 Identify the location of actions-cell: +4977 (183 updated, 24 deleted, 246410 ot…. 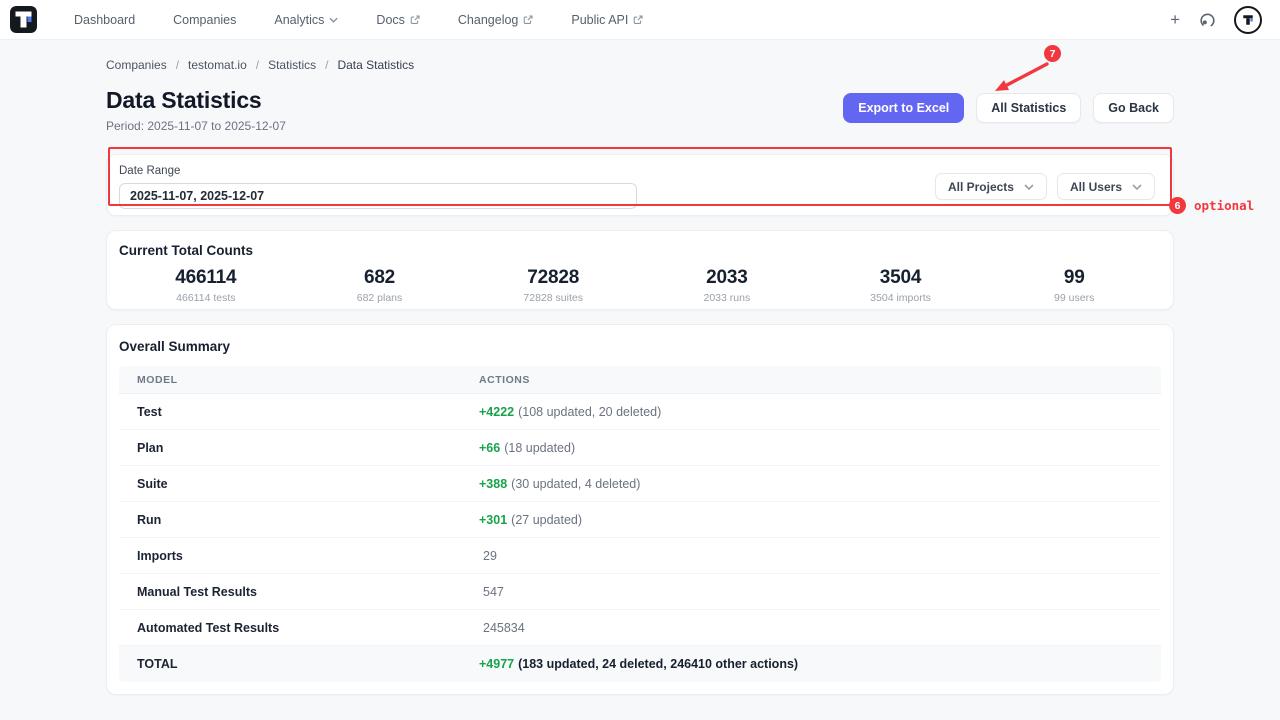
(811, 664).